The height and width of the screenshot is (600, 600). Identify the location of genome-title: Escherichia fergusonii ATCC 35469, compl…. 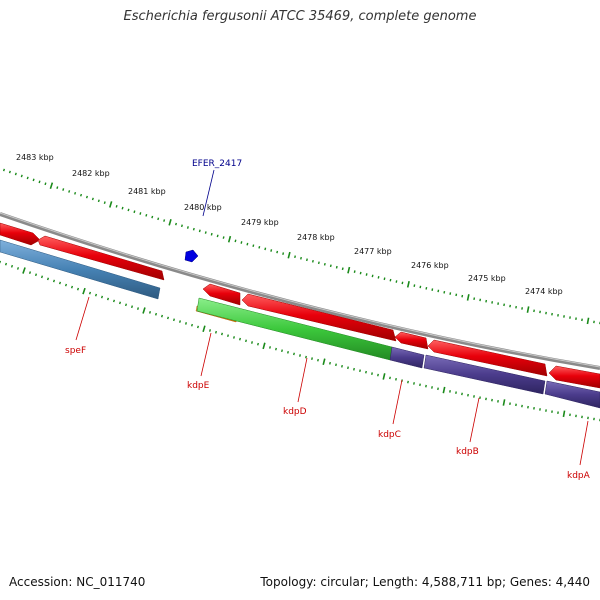
(300, 16).